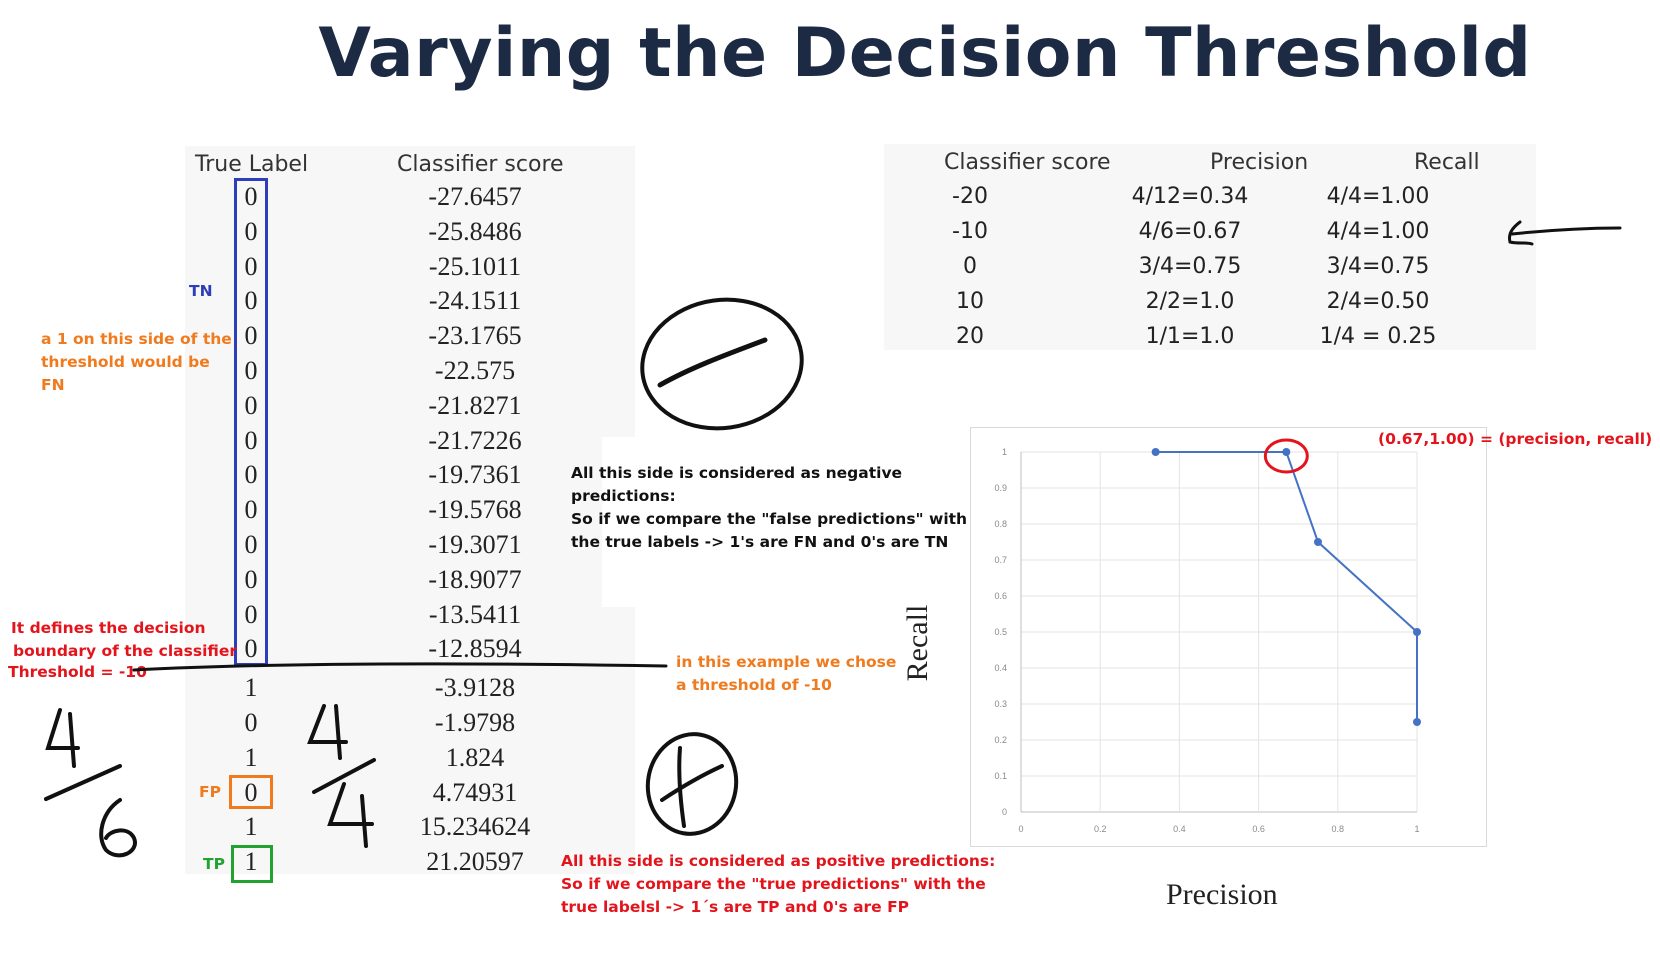 This screenshot has width=1660, height=960. I want to click on tp-box, so click(252, 864).